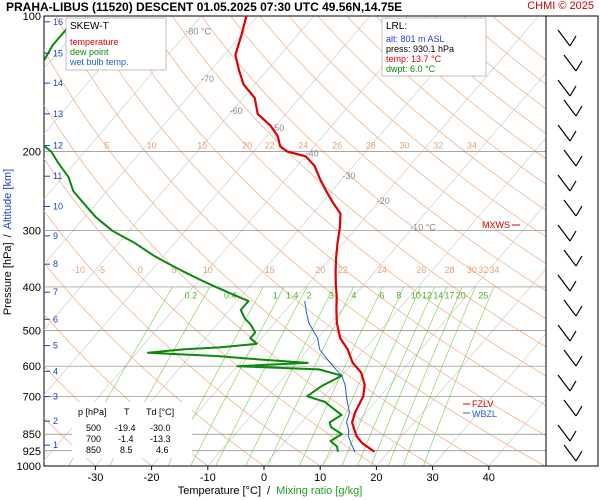  Describe the element at coordinates (101, 270) in the screenshot. I see `adiabat-label: -5` at that location.